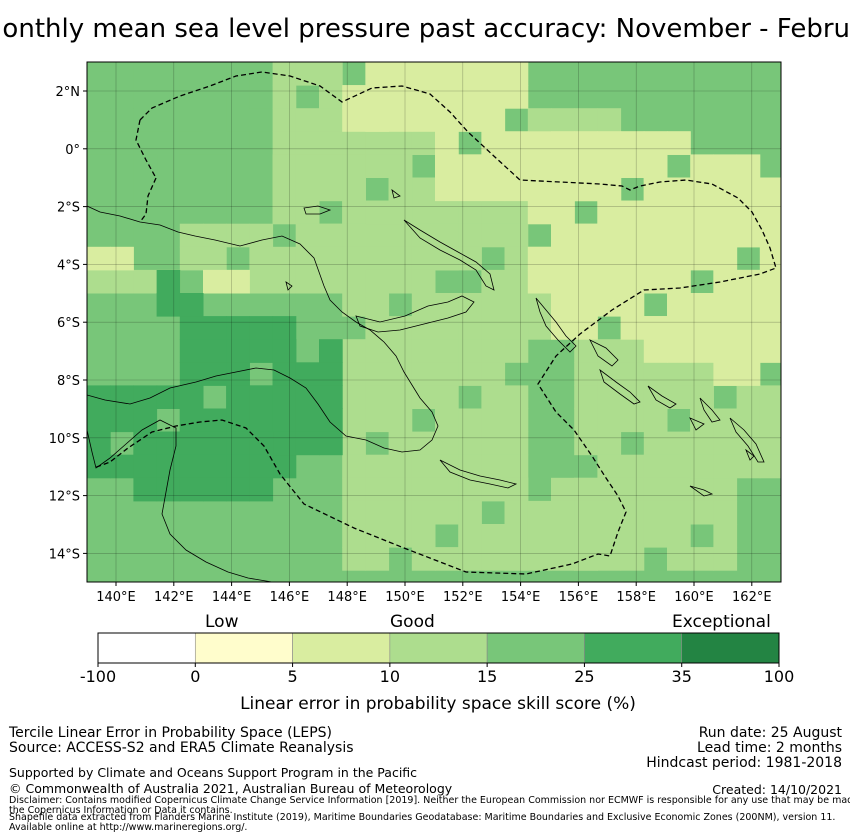  I want to click on longitude-tick-label: 144°E, so click(232, 597).